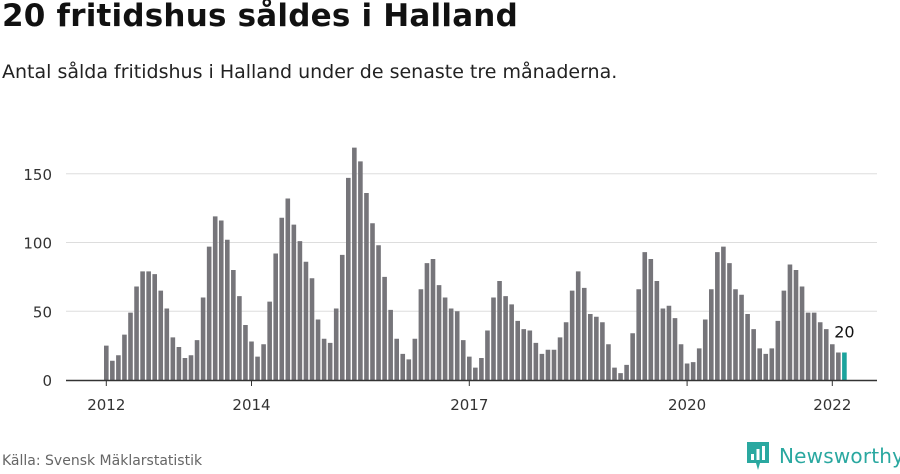 The width and height of the screenshot is (900, 474). I want to click on x-tick-label: 2014, so click(251, 405).